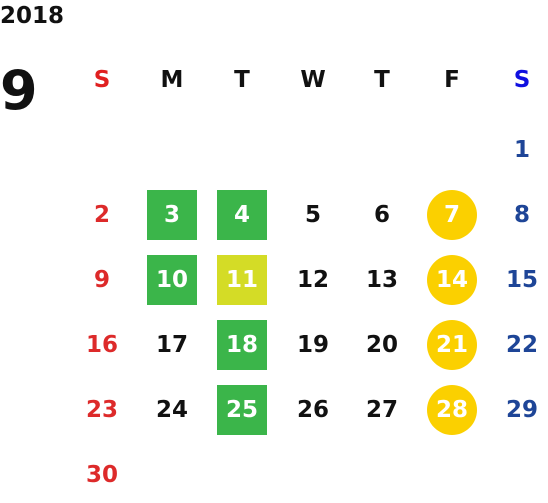  Describe the element at coordinates (101, 475) in the screenshot. I see `day-cell-30: 30` at that location.